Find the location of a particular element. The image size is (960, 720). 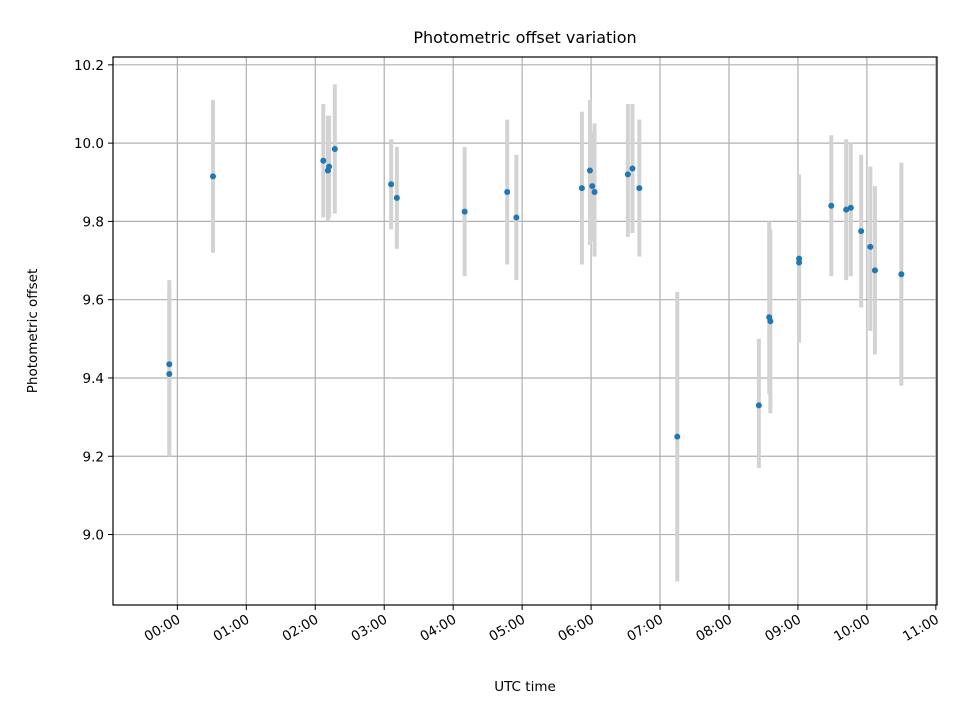

y-tick-label: 9.6 is located at coordinates (93, 301).